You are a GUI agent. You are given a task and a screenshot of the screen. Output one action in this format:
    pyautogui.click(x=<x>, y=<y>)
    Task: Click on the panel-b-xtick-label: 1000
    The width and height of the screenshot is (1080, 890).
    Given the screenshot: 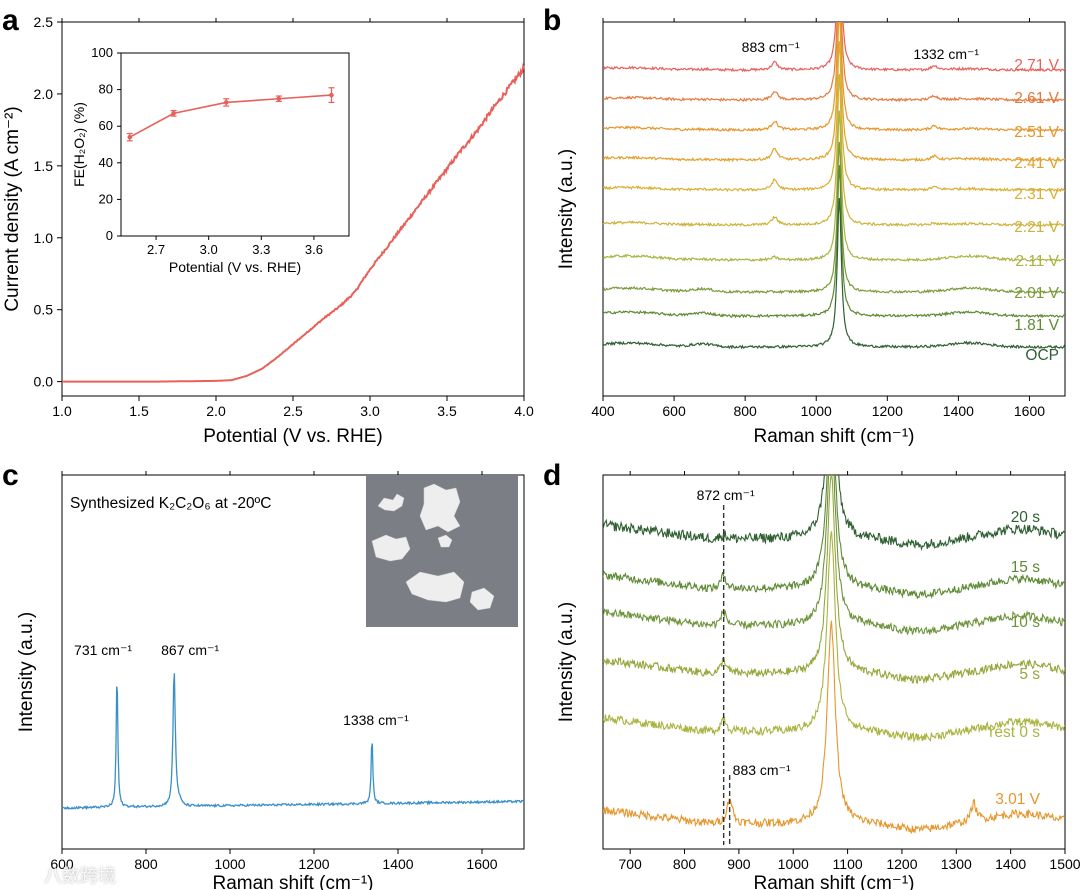 What is the action you would take?
    pyautogui.click(x=816, y=411)
    